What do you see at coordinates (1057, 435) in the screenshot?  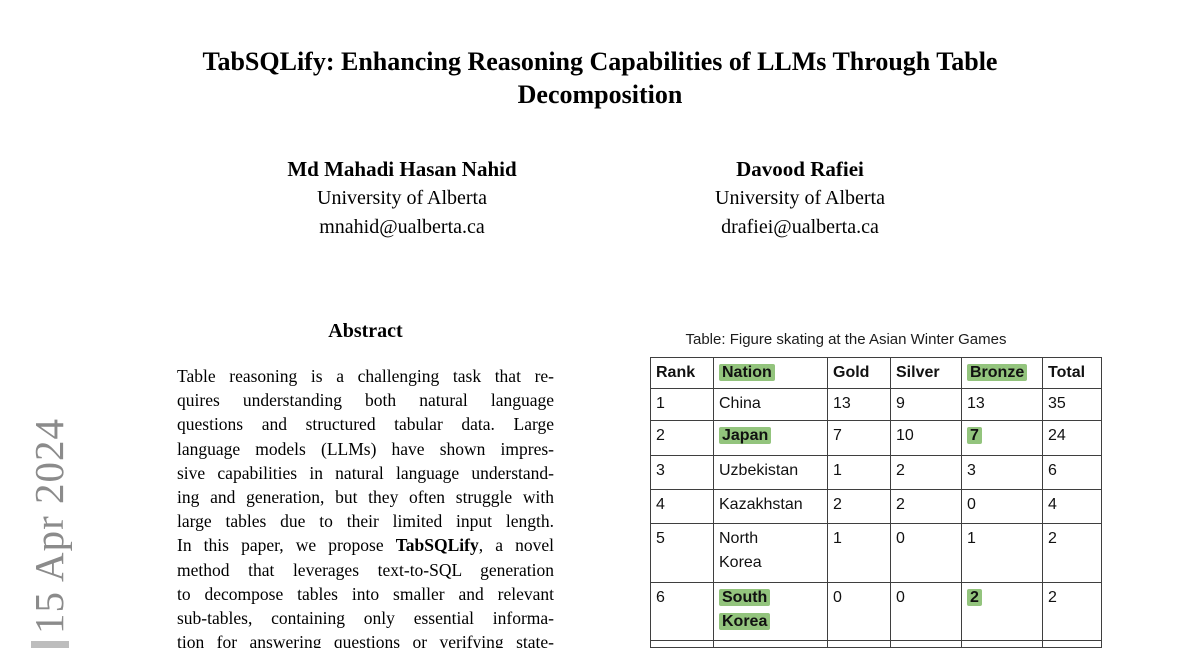 I see `cell-line: 24` at bounding box center [1057, 435].